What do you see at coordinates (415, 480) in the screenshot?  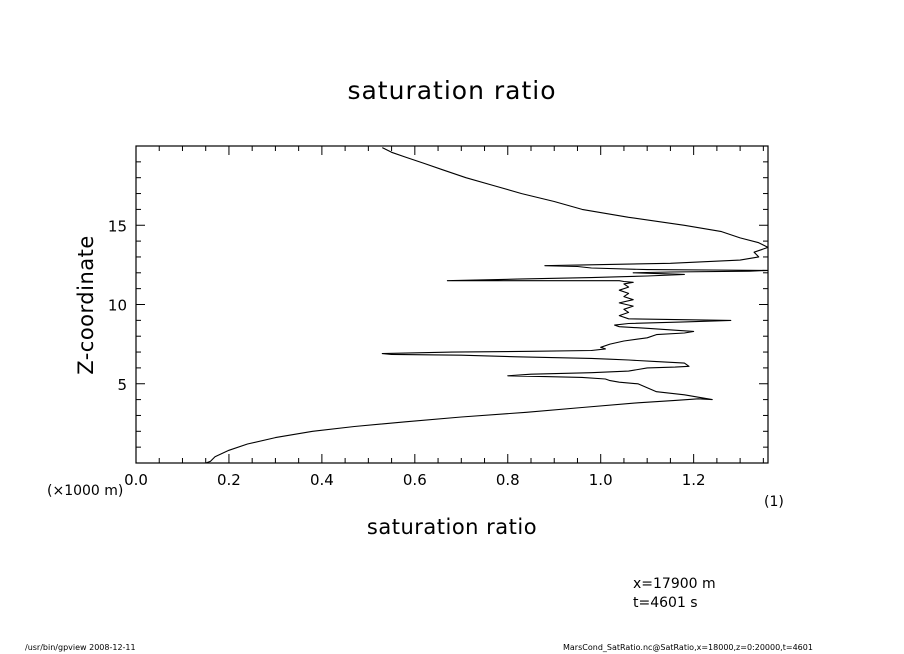 I see `x-tick-label: 0.6` at bounding box center [415, 480].